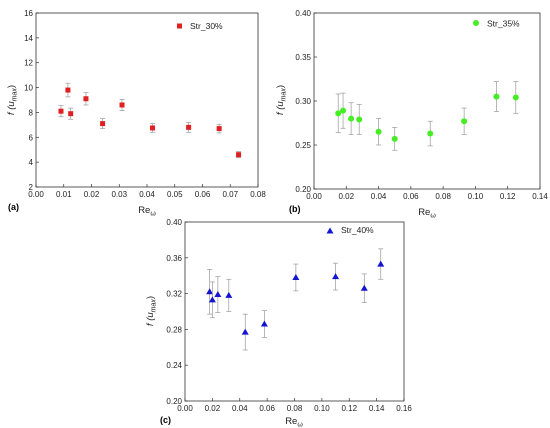  I want to click on panel-a-y-tick-label: 16, so click(28, 13).